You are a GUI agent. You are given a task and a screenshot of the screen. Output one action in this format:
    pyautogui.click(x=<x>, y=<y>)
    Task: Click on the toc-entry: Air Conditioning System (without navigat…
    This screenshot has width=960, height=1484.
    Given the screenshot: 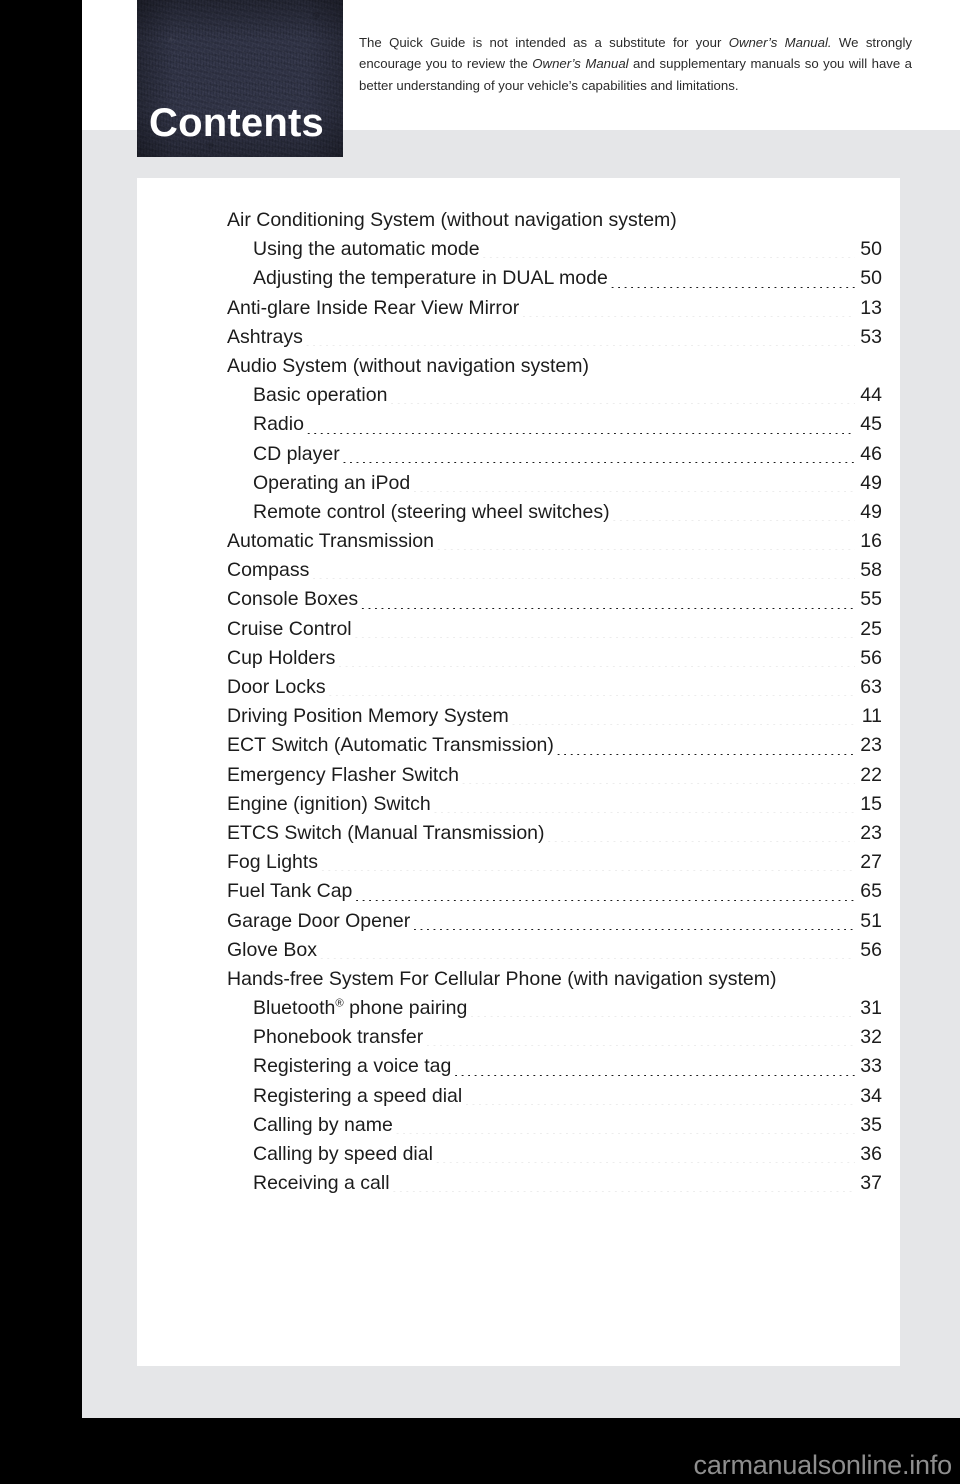 What is the action you would take?
    pyautogui.click(x=554, y=220)
    